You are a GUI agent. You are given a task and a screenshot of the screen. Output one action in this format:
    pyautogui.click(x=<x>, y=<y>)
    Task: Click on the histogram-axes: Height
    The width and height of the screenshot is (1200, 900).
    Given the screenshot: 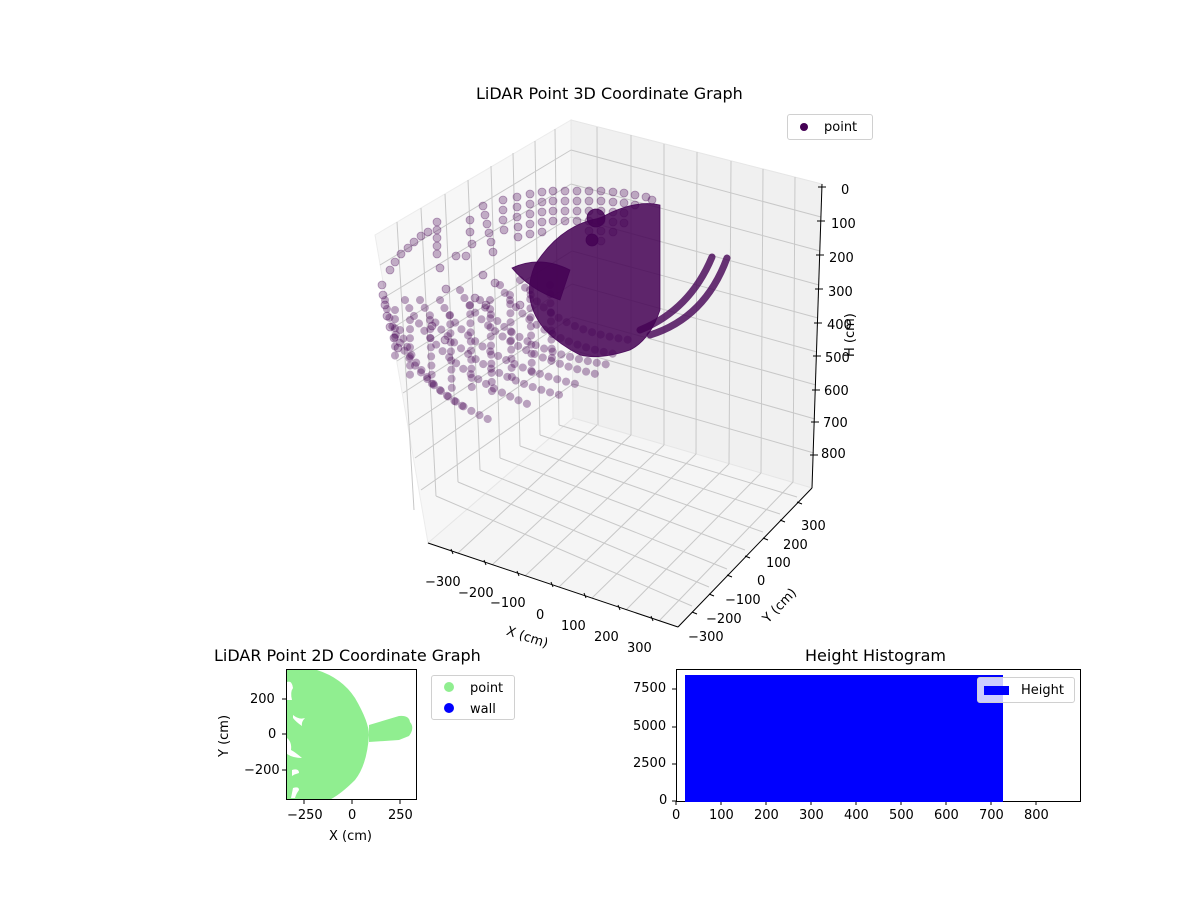 What is the action you would take?
    pyautogui.click(x=878, y=735)
    